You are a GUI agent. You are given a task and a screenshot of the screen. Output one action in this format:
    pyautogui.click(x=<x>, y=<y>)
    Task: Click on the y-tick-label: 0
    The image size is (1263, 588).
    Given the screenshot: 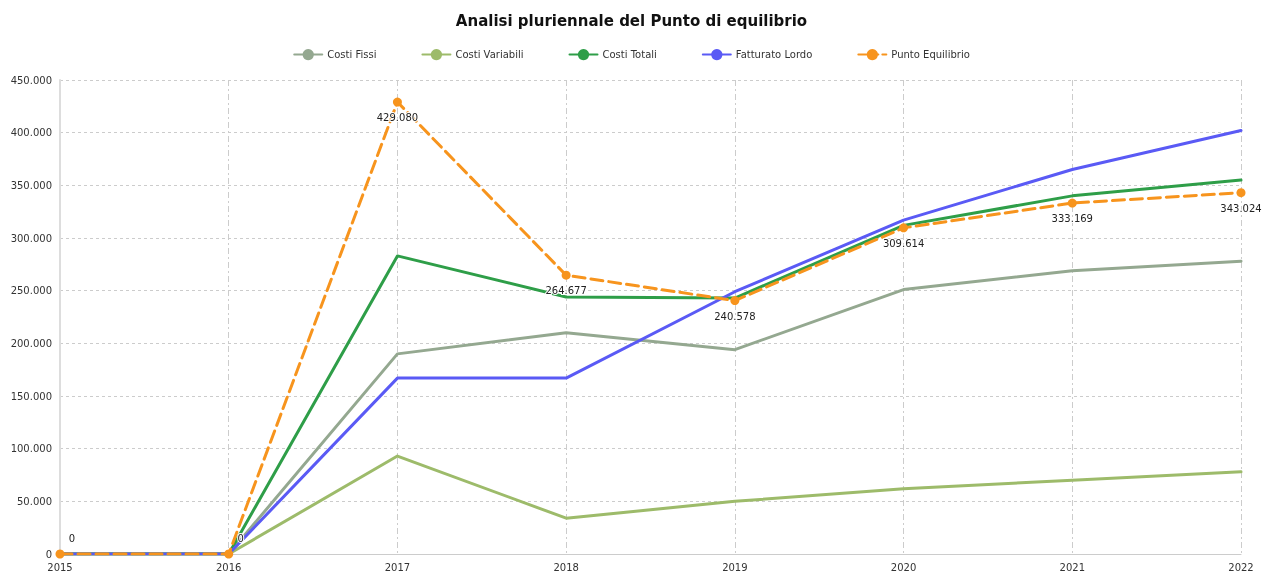 What is the action you would take?
    pyautogui.click(x=48, y=554)
    